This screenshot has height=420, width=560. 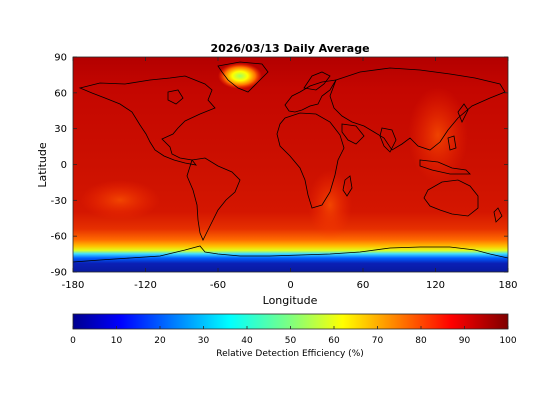 I want to click on india-coast, so click(x=388, y=140).